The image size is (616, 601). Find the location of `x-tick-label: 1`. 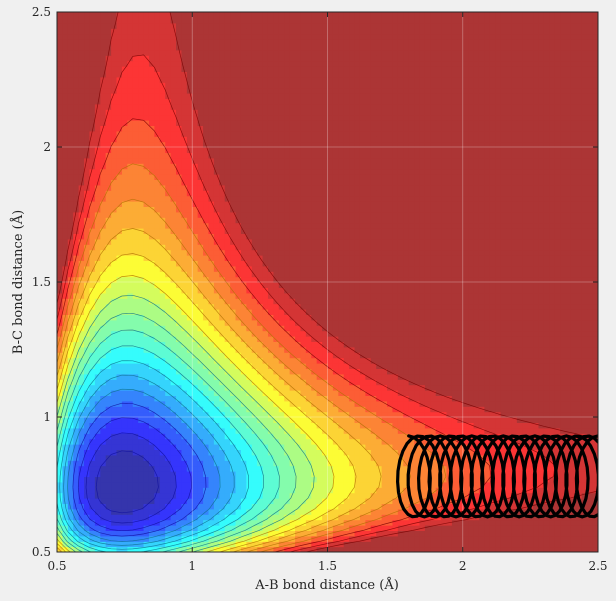

x-tick-label: 1 is located at coordinates (192, 566).